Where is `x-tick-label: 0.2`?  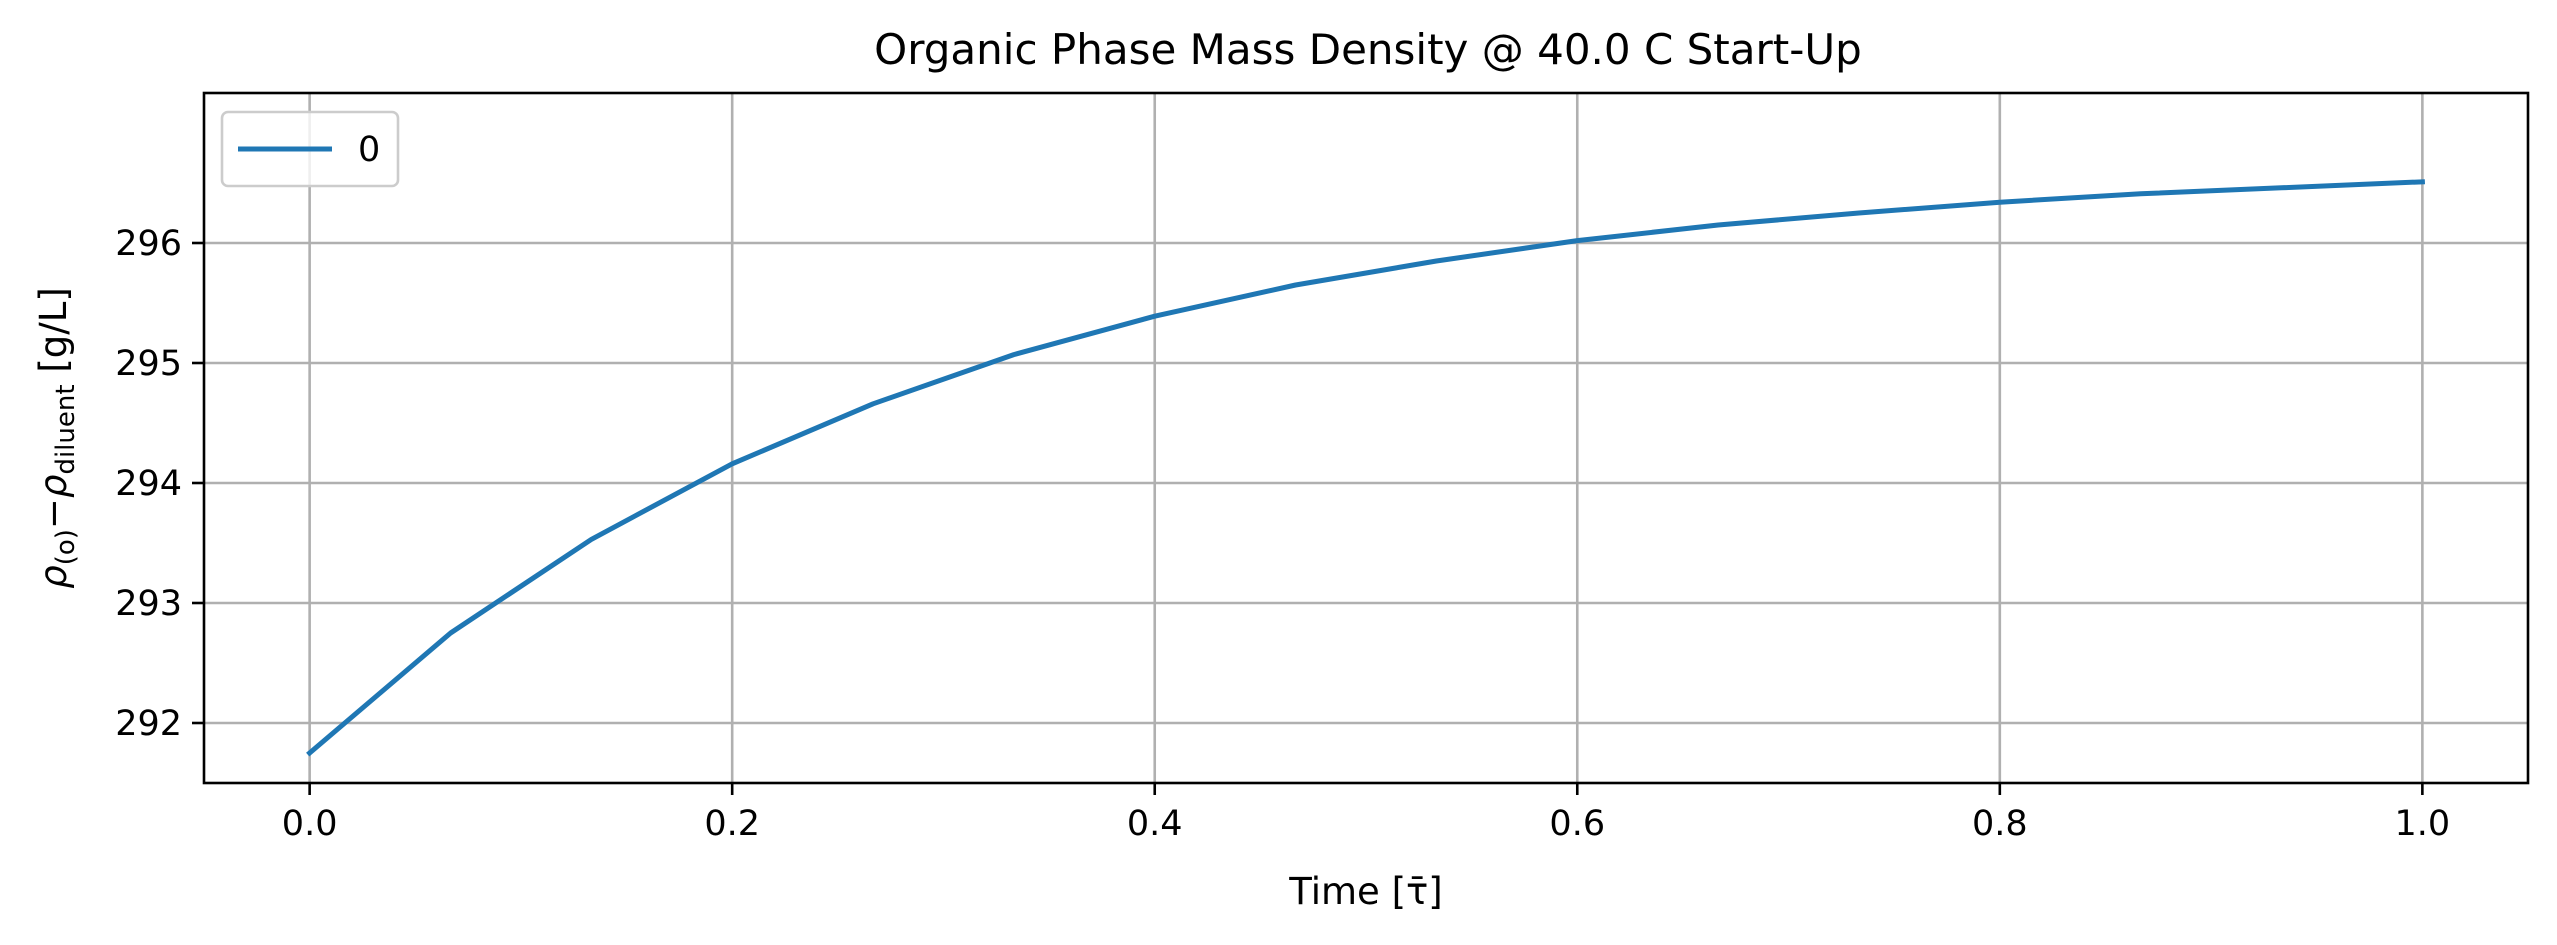 x-tick-label: 0.2 is located at coordinates (732, 824).